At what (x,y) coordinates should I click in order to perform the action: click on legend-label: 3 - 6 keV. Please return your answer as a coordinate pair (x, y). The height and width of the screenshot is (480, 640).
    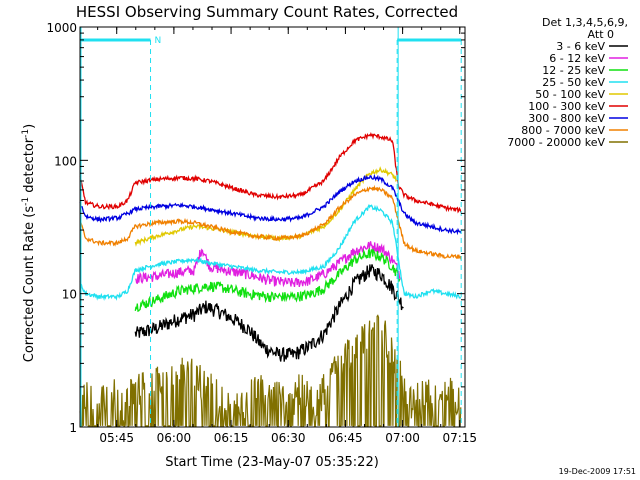
    Looking at the image, I should click on (580, 46).